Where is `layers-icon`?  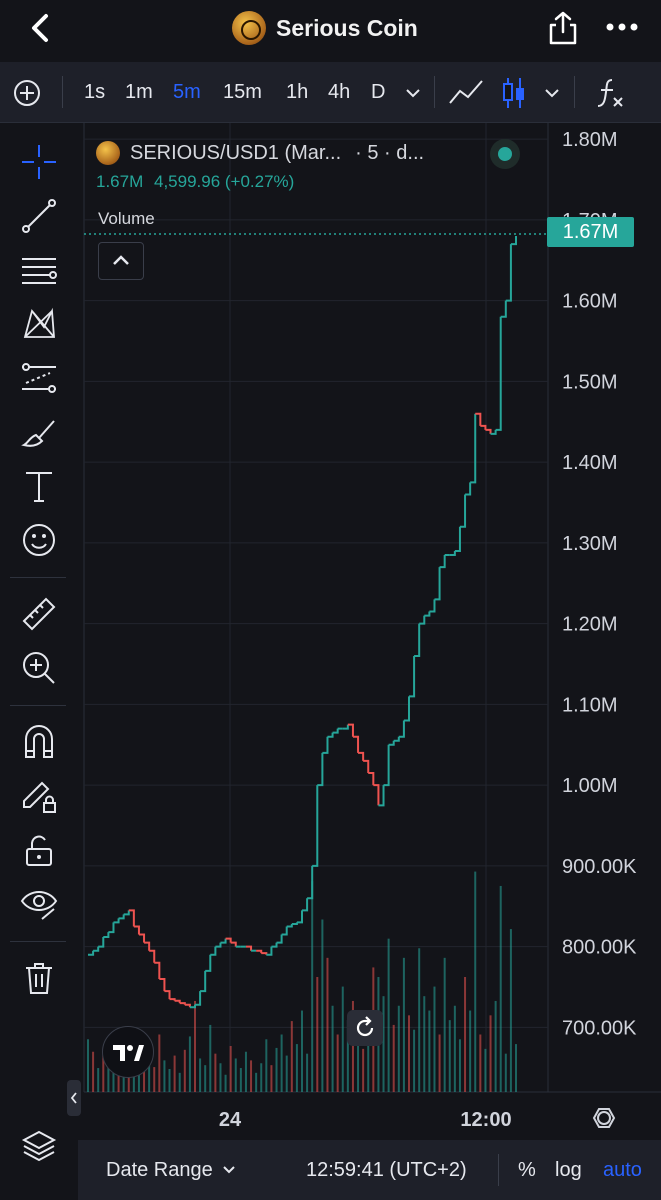
layers-icon is located at coordinates (39, 1147).